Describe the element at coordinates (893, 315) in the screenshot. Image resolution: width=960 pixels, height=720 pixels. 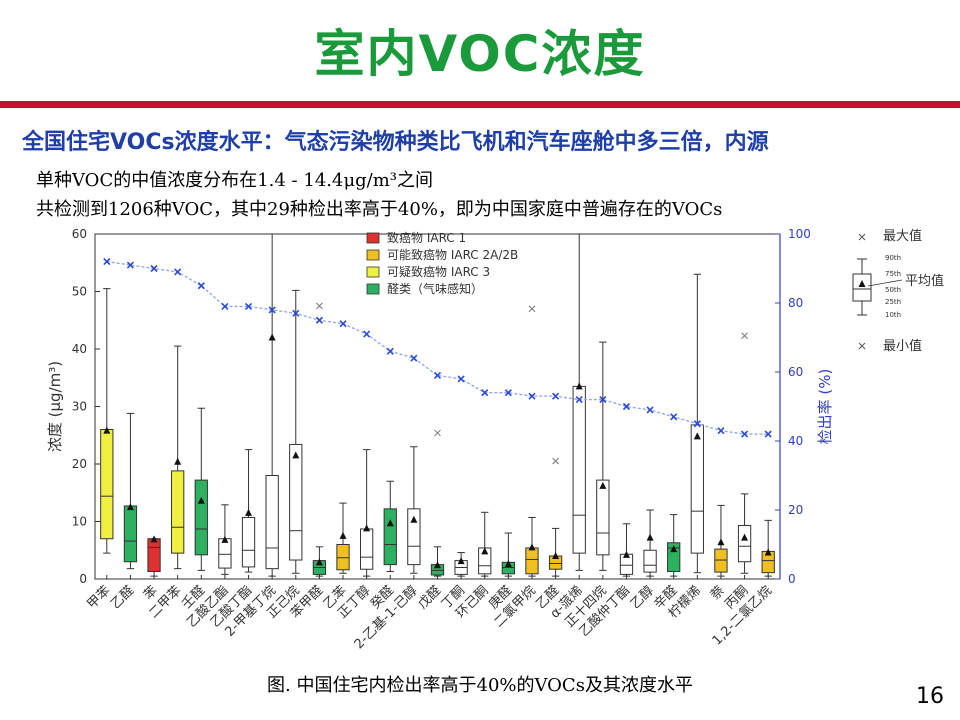
I see `key-p10: 10th` at that location.